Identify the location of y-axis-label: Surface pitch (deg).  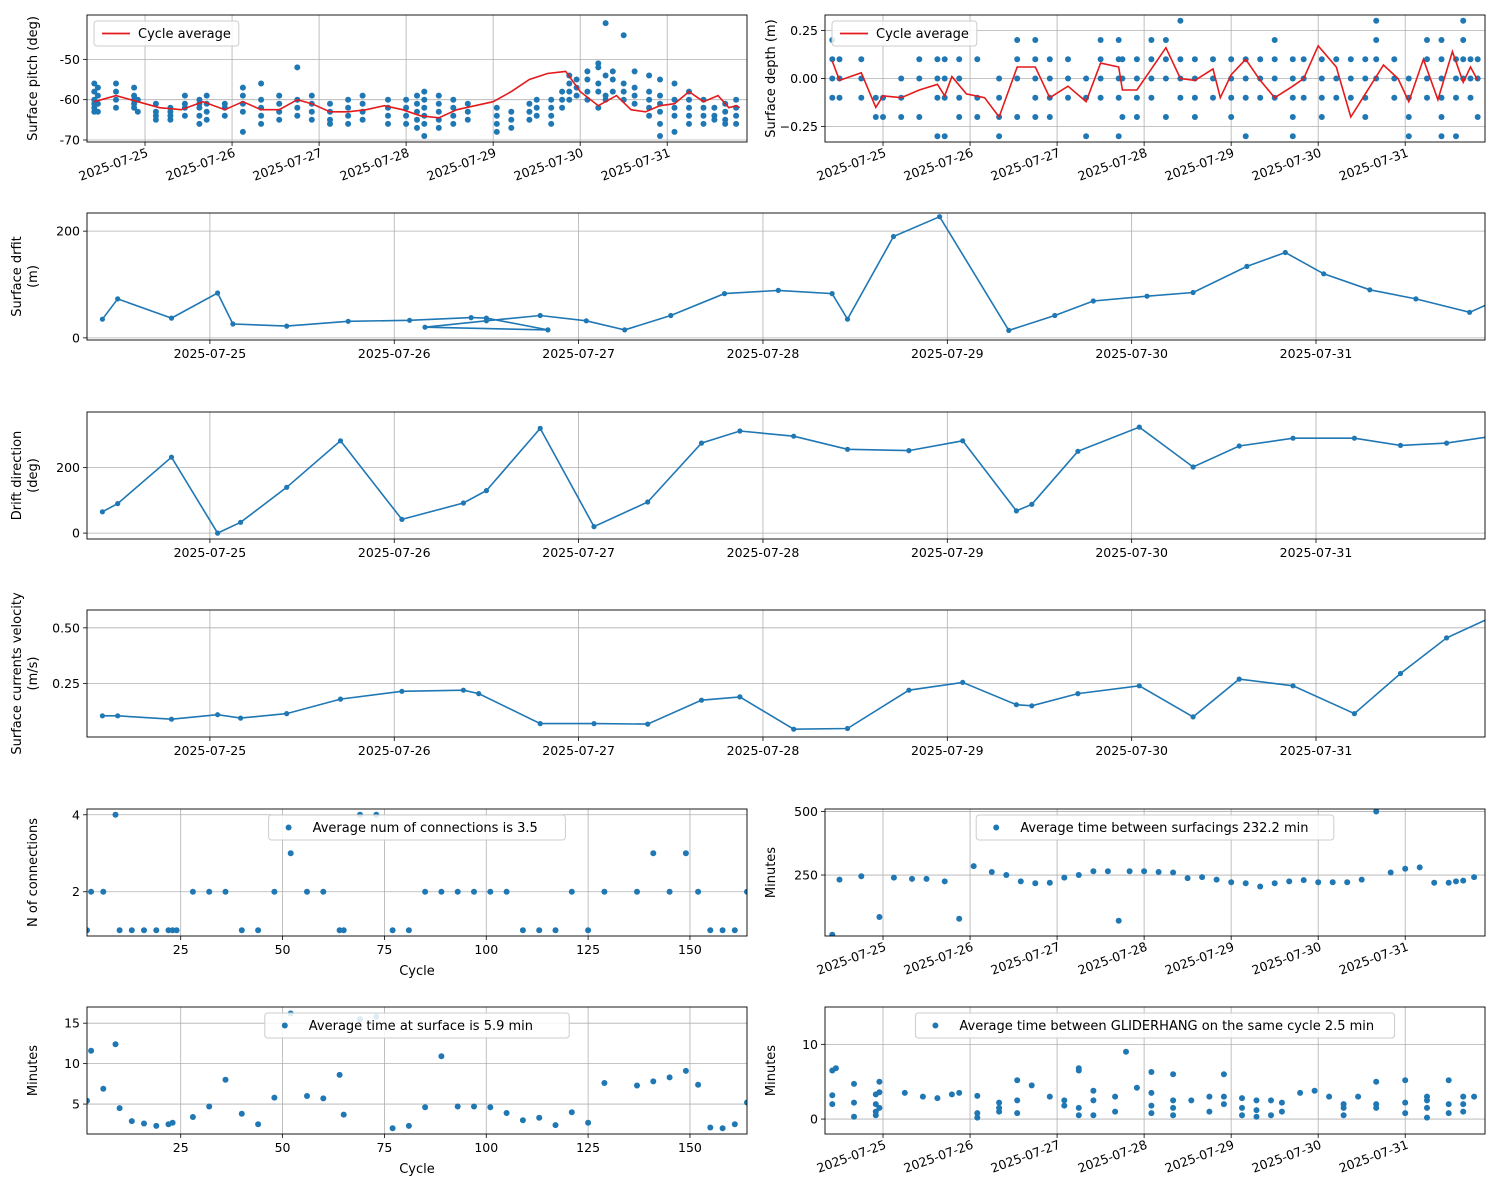
(33, 78).